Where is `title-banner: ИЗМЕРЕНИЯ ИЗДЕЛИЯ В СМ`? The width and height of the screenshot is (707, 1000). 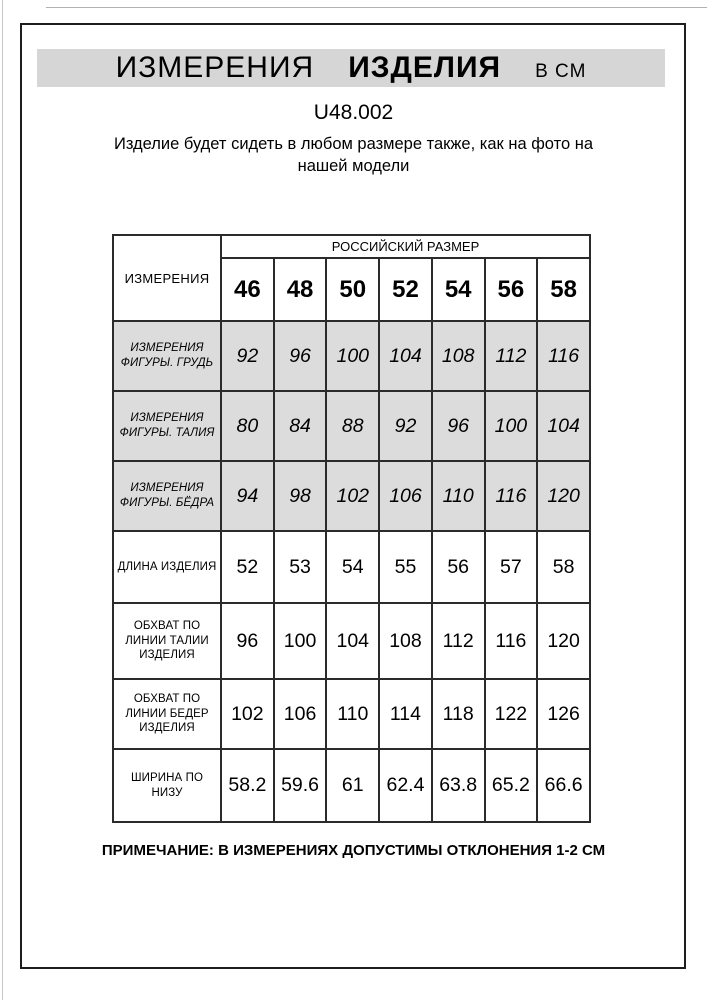 title-banner: ИЗМЕРЕНИЯ ИЗДЕЛИЯ В СМ is located at coordinates (351, 68).